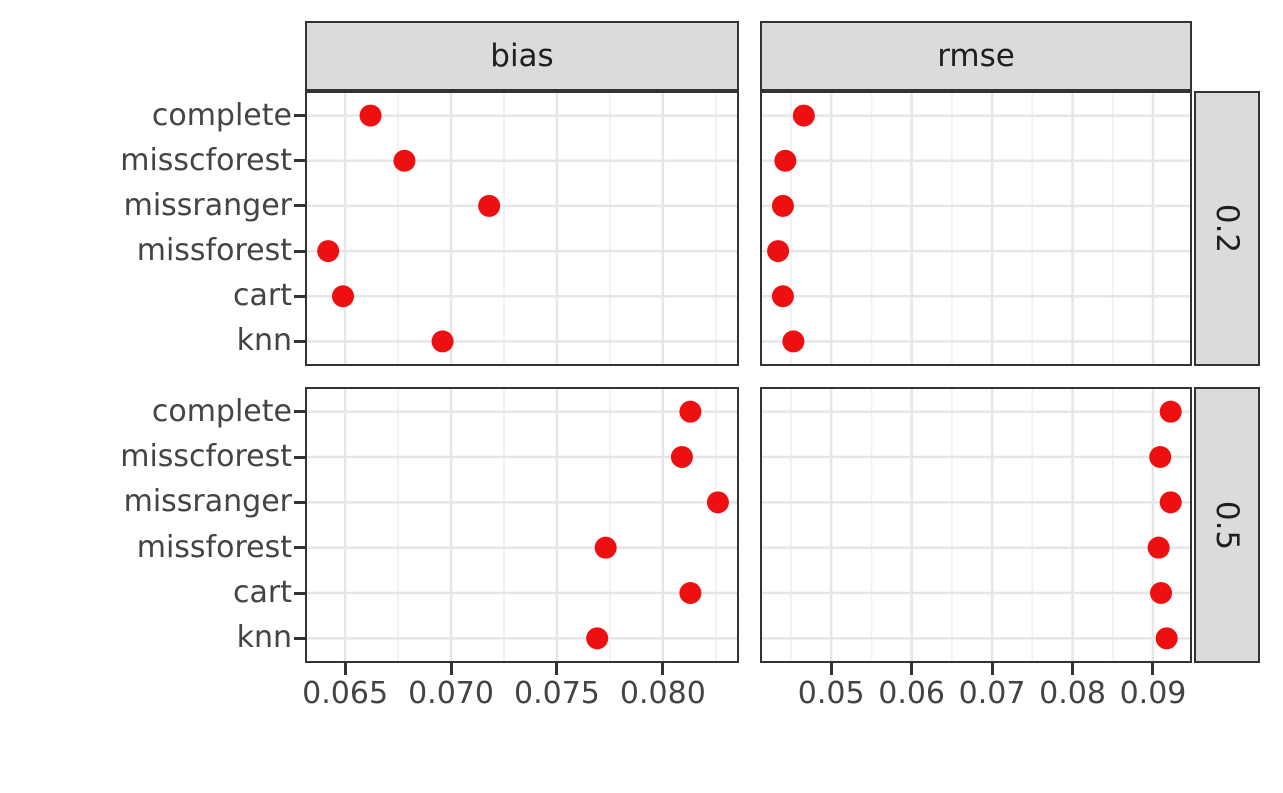 The height and width of the screenshot is (793, 1283). I want to click on facet-strip-rmse-label: rmse, so click(976, 55).